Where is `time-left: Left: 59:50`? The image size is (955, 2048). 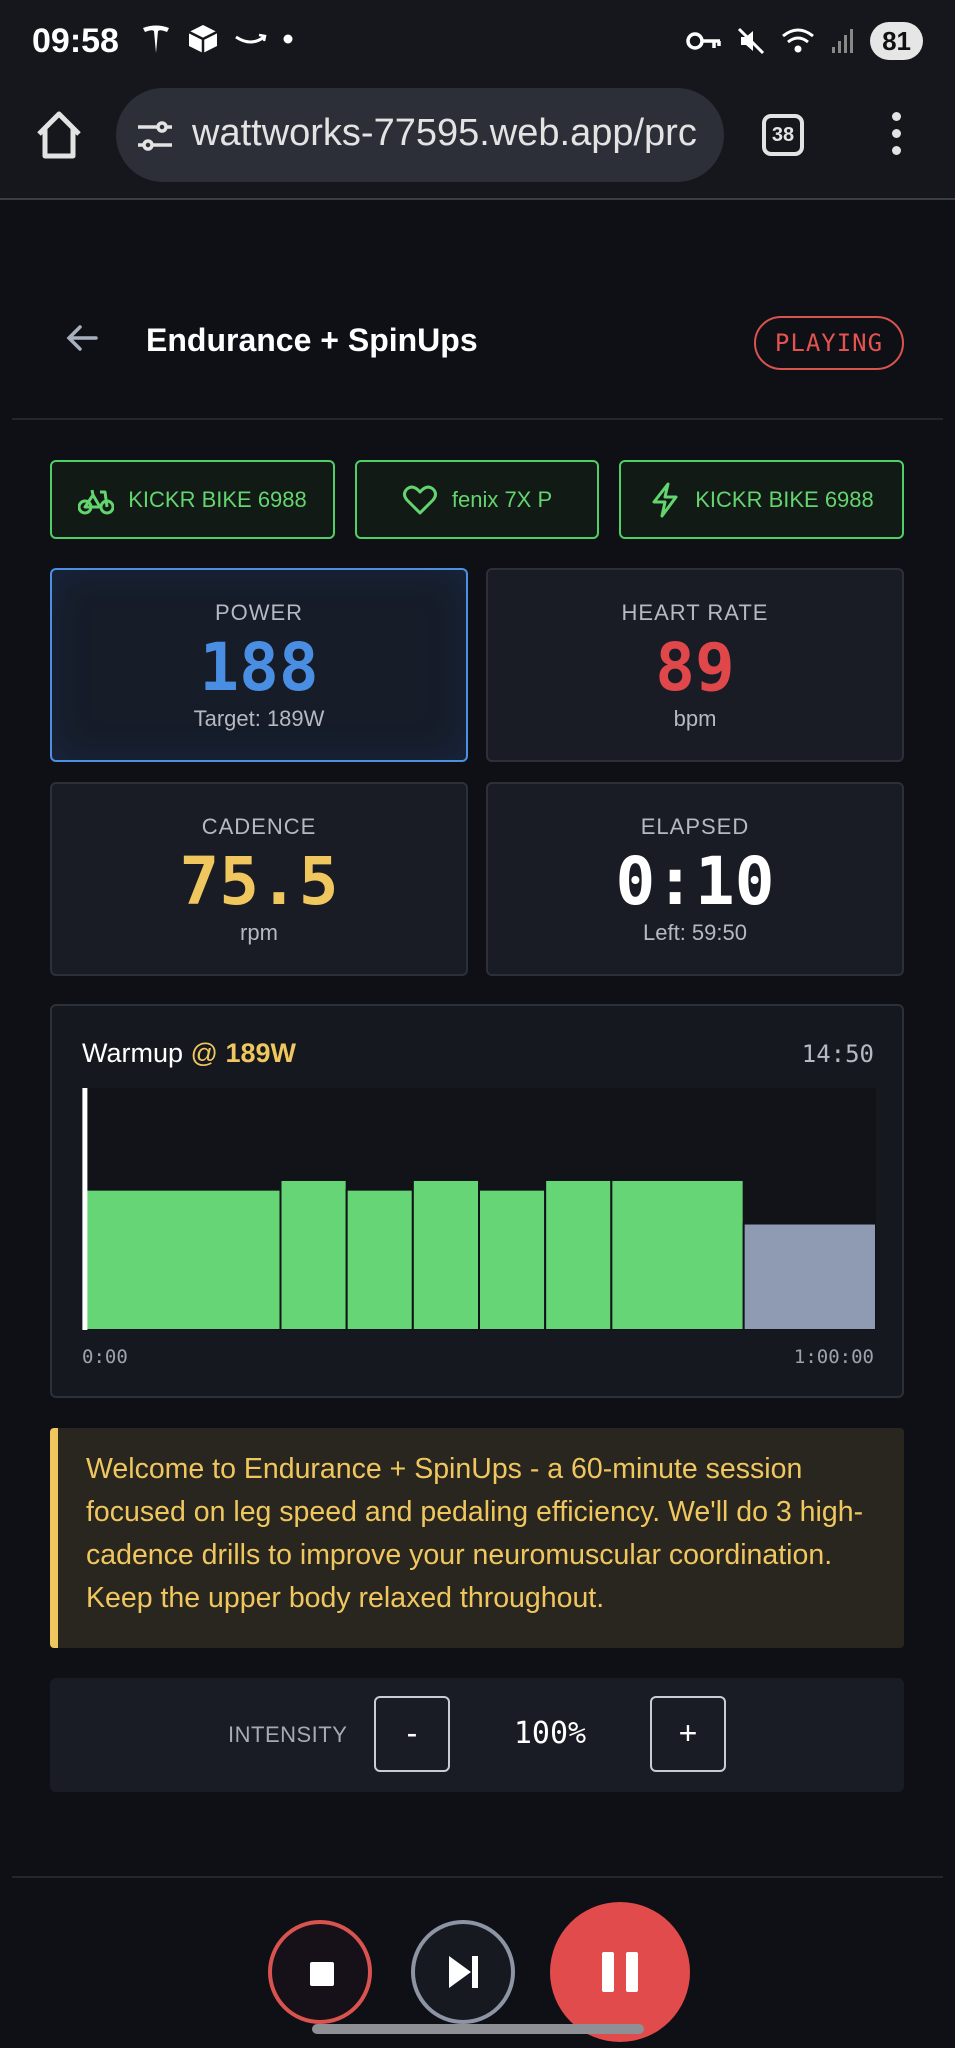
time-left: Left: 59:50 is located at coordinates (695, 932).